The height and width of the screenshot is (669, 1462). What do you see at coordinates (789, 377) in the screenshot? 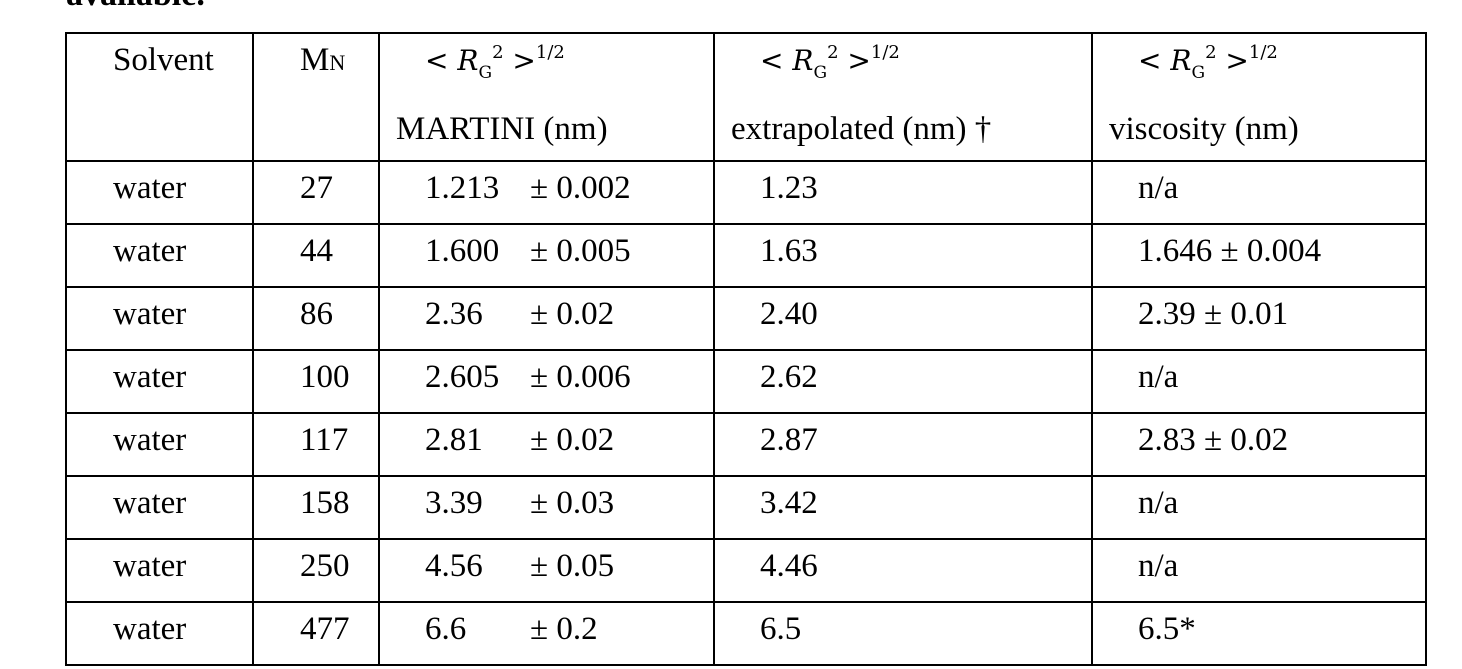
I see `extrapolated-value: 2.62` at bounding box center [789, 377].